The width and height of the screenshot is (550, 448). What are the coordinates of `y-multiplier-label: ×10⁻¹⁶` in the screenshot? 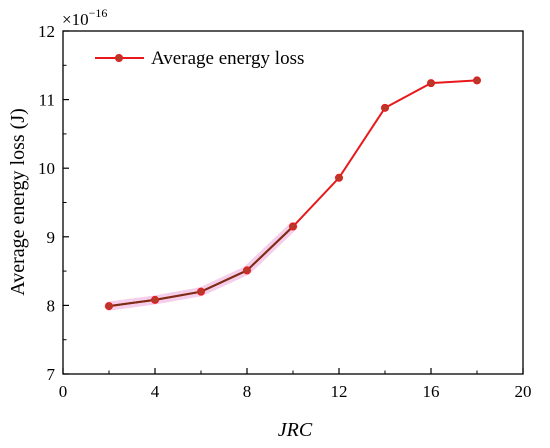 It's located at (84, 17).